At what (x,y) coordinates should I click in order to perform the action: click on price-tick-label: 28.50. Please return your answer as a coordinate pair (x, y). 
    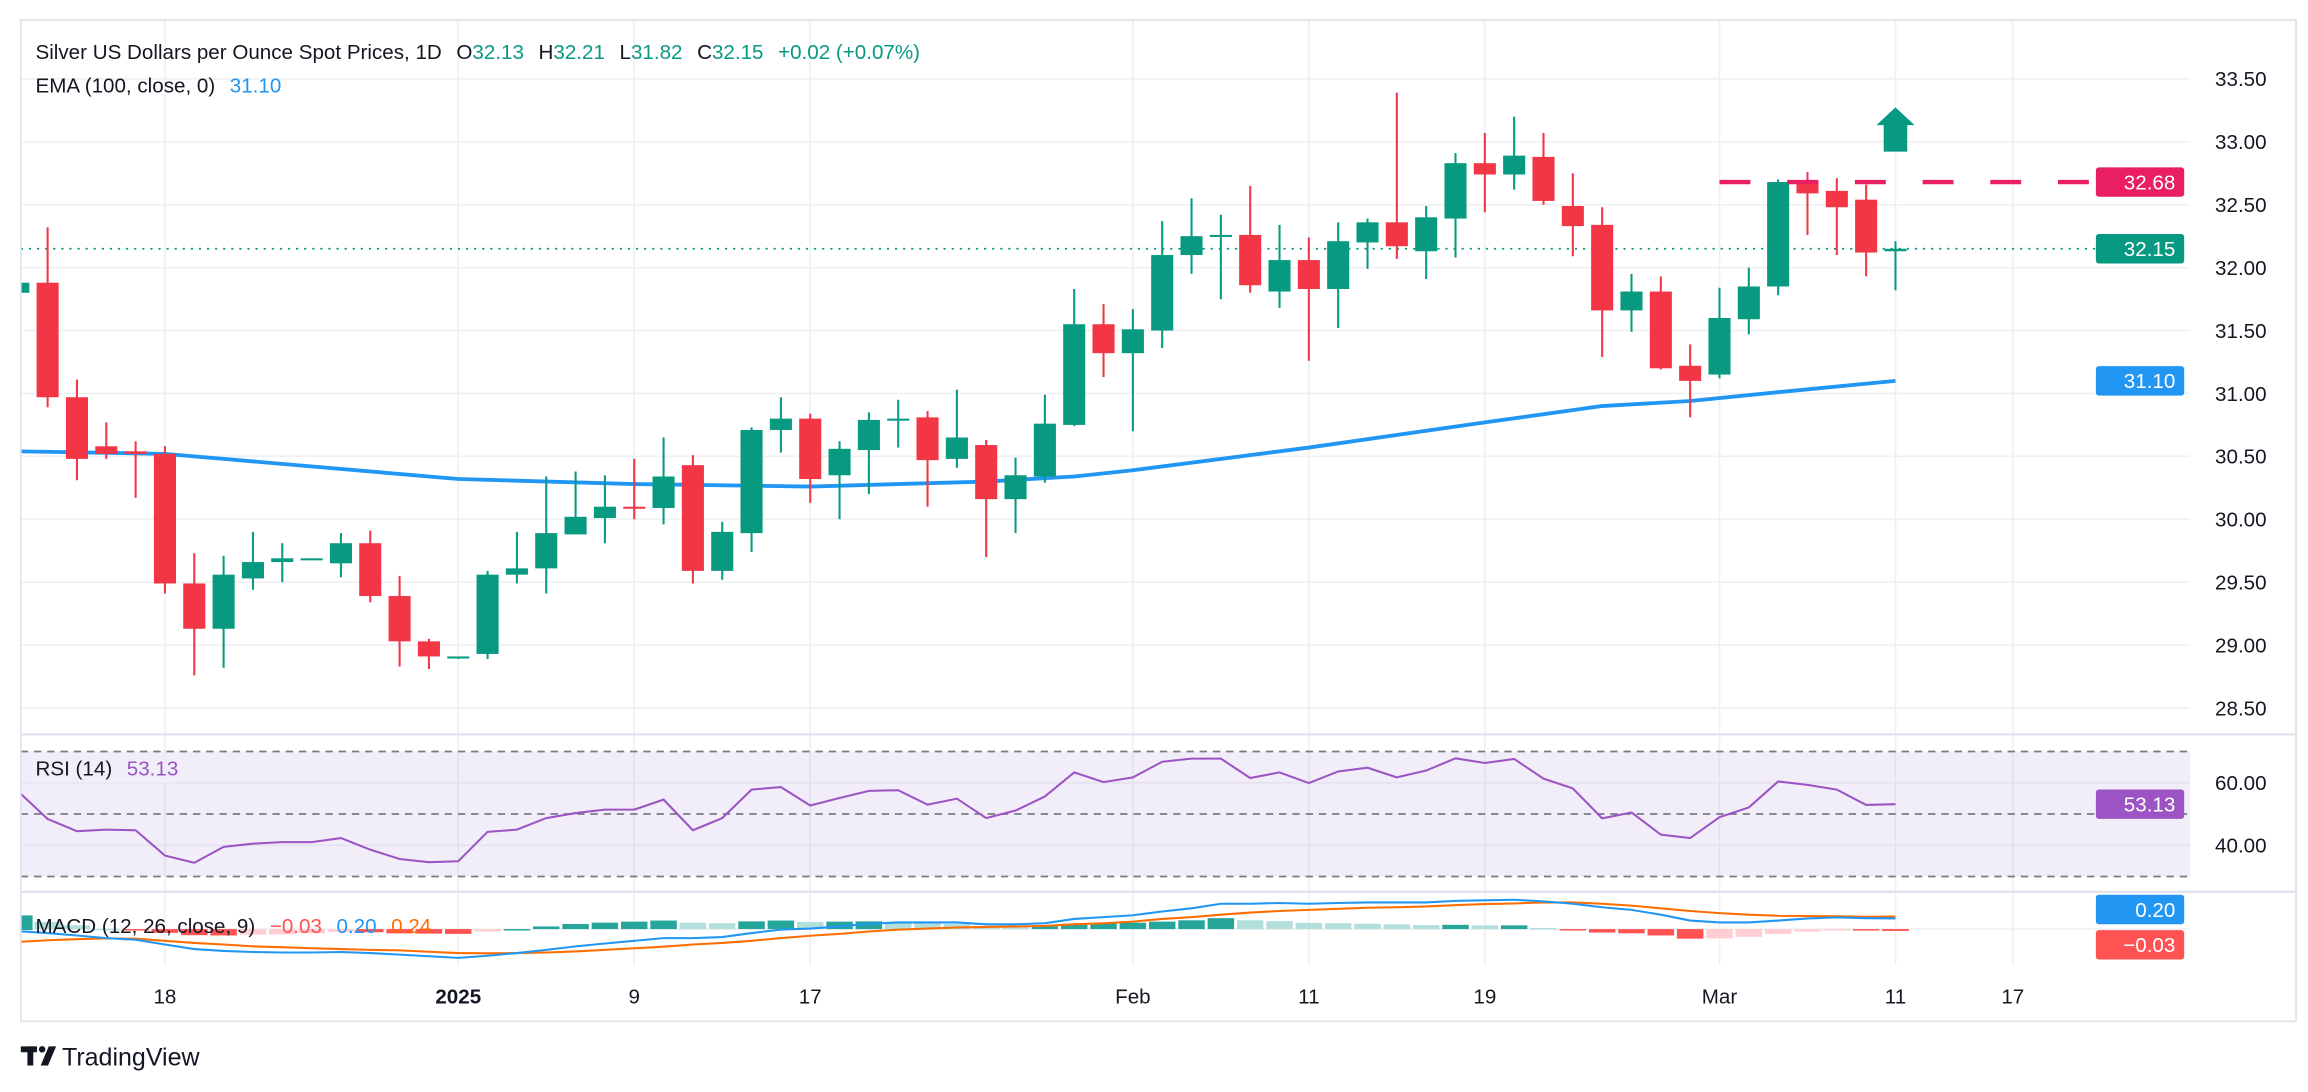
    Looking at the image, I should click on (2241, 708).